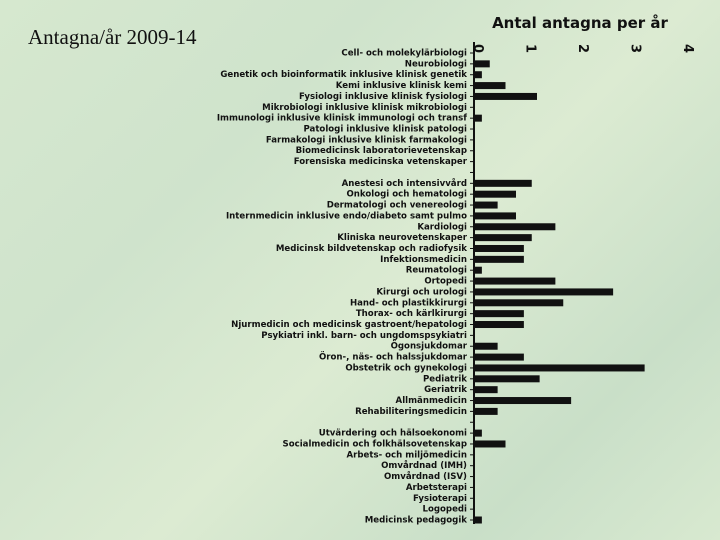 This screenshot has width=720, height=540. Describe the element at coordinates (393, 357) in the screenshot. I see `y-tick-label: Öron-, näs- och halssjukdomar` at that location.